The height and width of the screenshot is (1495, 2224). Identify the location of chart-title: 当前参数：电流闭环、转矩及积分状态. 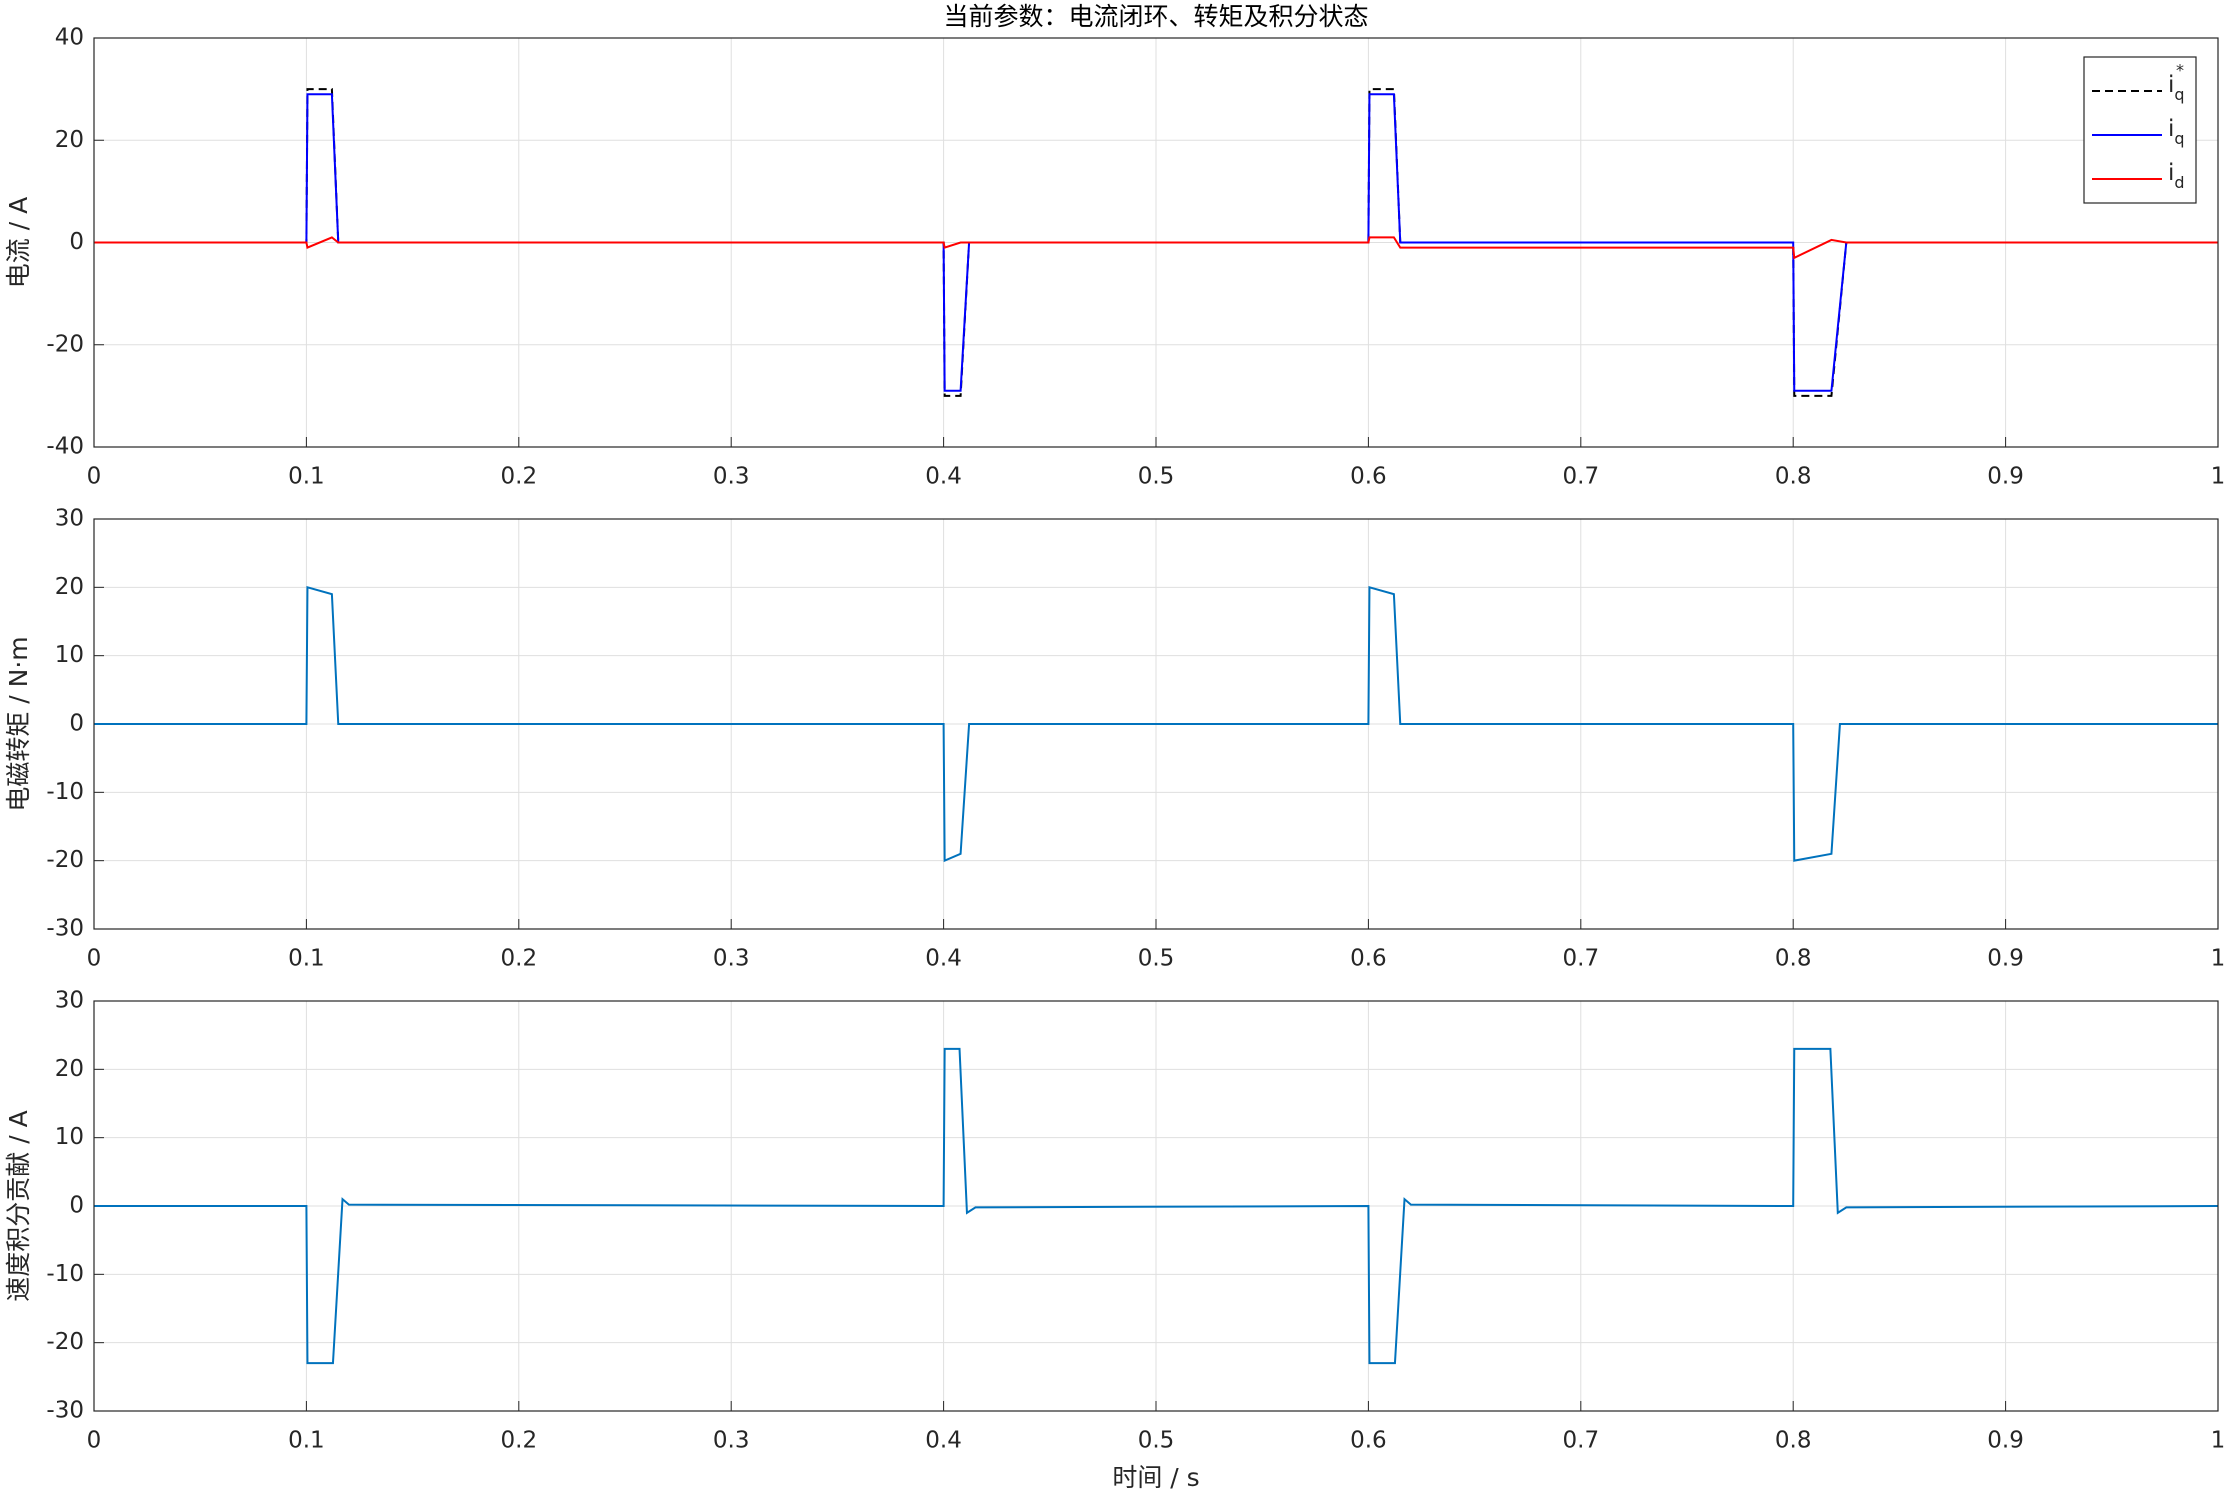
(1155, 16).